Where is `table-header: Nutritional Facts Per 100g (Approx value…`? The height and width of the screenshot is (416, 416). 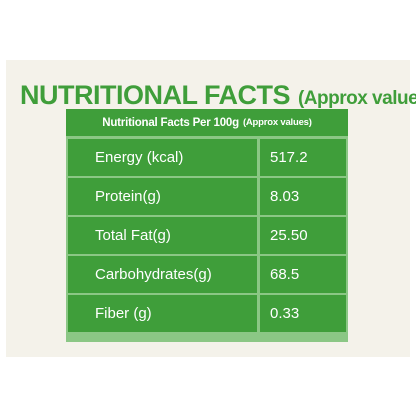 table-header: Nutritional Facts Per 100g (Approx value… is located at coordinates (207, 122).